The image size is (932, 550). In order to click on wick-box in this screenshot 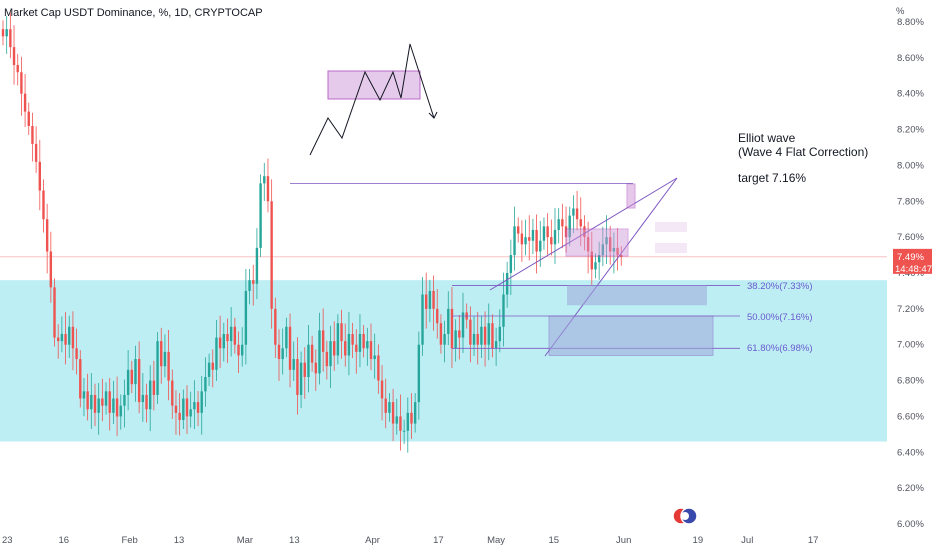, I will do `click(631, 196)`.